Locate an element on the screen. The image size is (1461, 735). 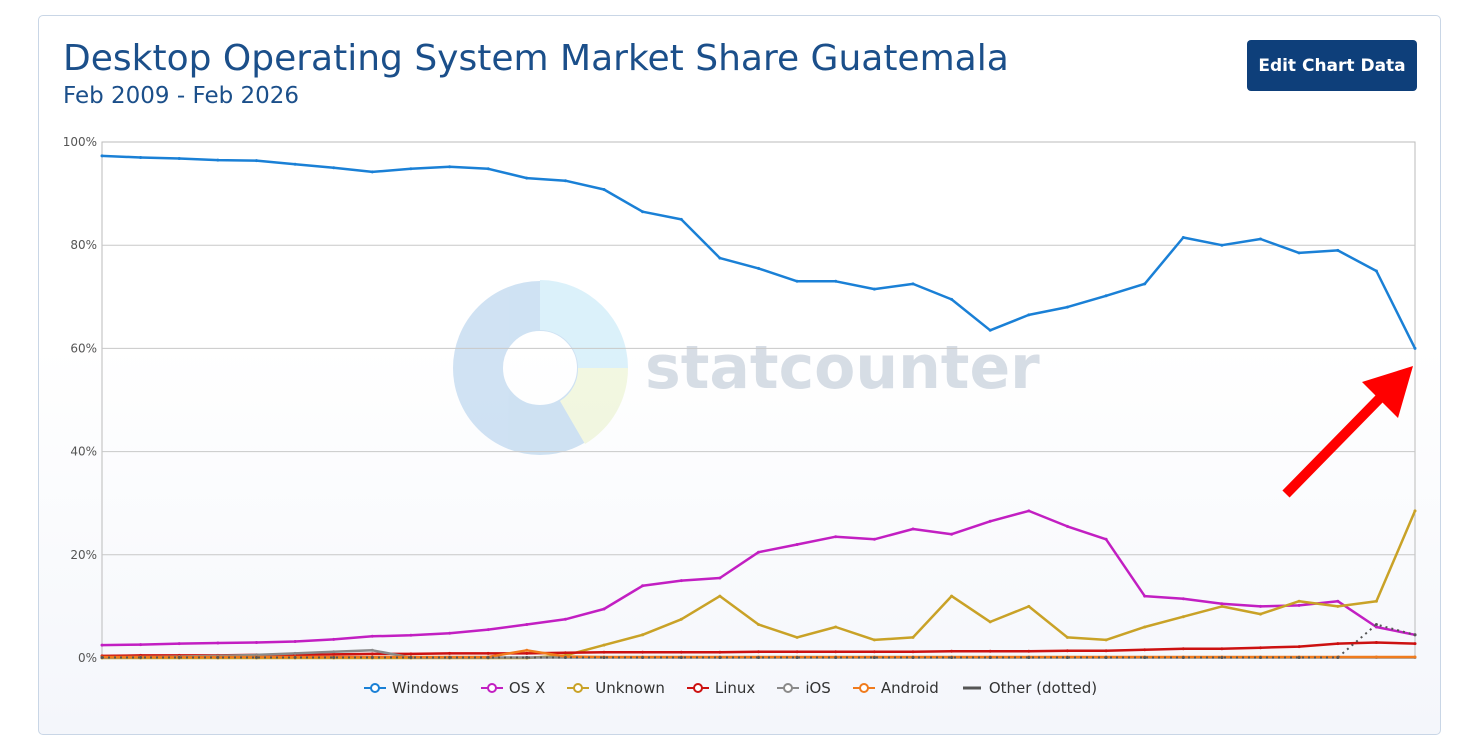
legend-item-other-dotted: Other (dotted) is located at coordinates (1029, 688).